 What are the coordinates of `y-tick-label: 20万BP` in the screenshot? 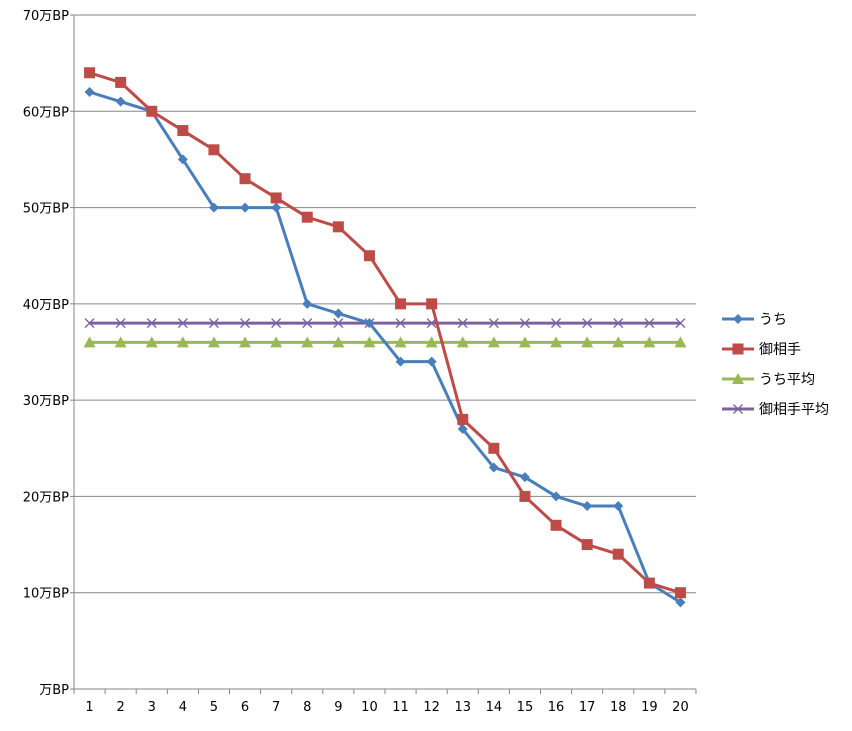 It's located at (46, 497).